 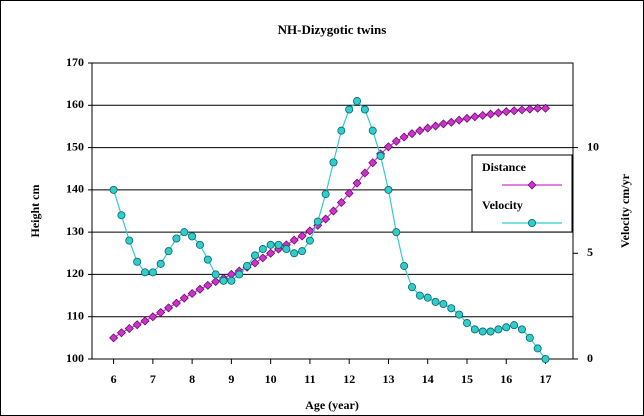 What do you see at coordinates (625, 210) in the screenshot?
I see `y2-axis-label: Velocity cm/yr` at bounding box center [625, 210].